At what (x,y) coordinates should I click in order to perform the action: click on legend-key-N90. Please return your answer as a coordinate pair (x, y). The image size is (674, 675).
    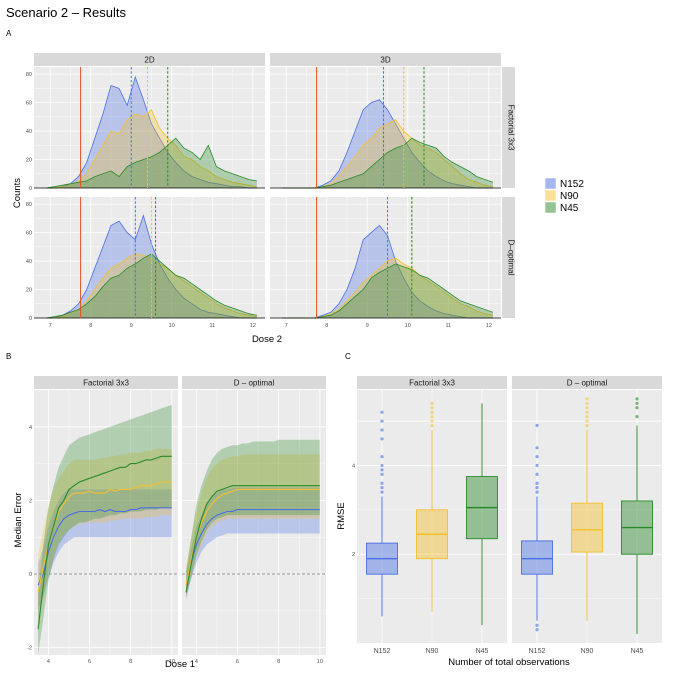
    Looking at the image, I should click on (550, 195).